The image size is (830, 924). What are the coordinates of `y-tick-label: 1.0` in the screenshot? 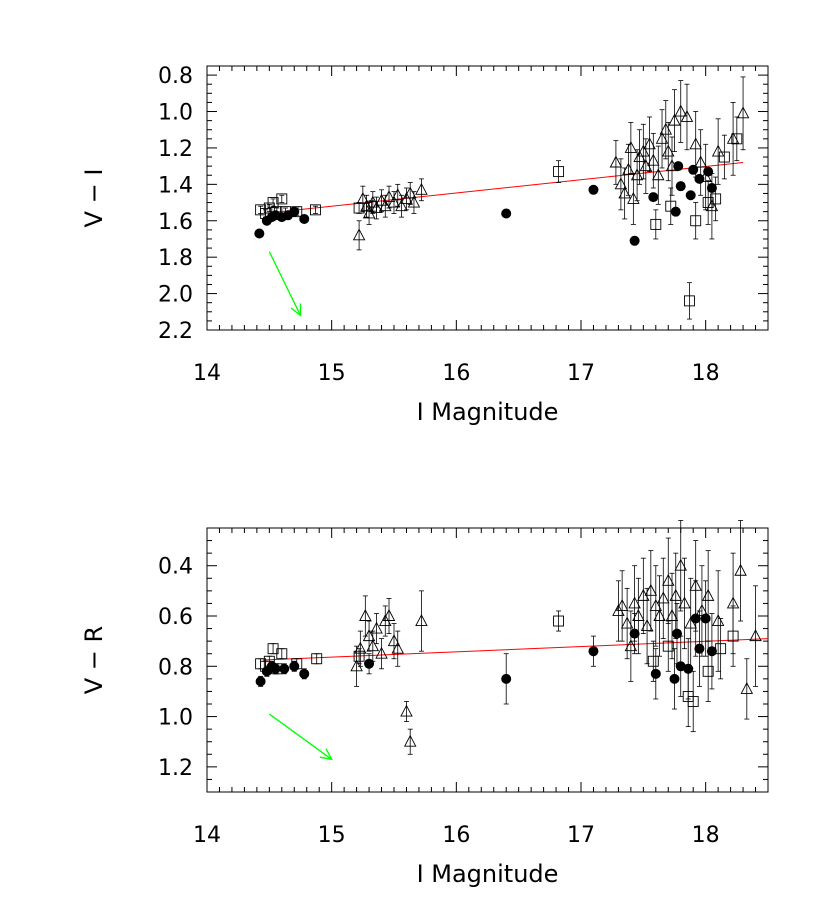 It's located at (175, 718).